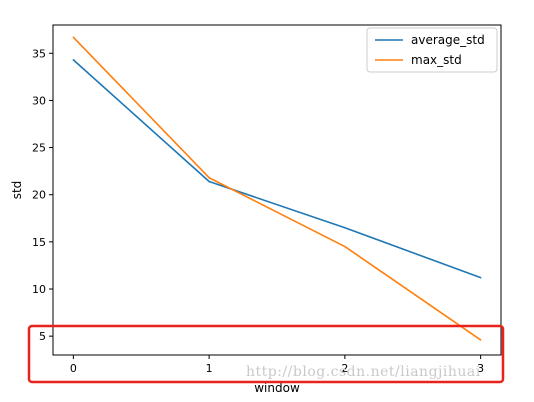  What do you see at coordinates (39, 242) in the screenshot?
I see `y-tick-label: 15` at bounding box center [39, 242].